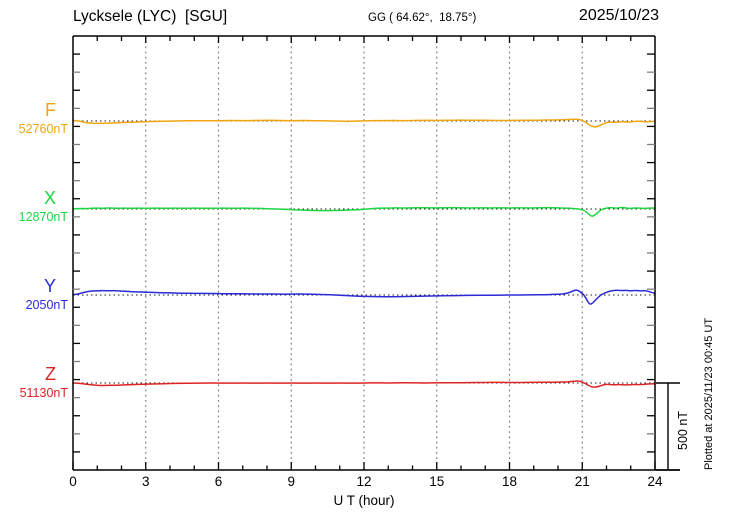 The image size is (730, 520). I want to click on x-tick-label-9: 9, so click(291, 481).